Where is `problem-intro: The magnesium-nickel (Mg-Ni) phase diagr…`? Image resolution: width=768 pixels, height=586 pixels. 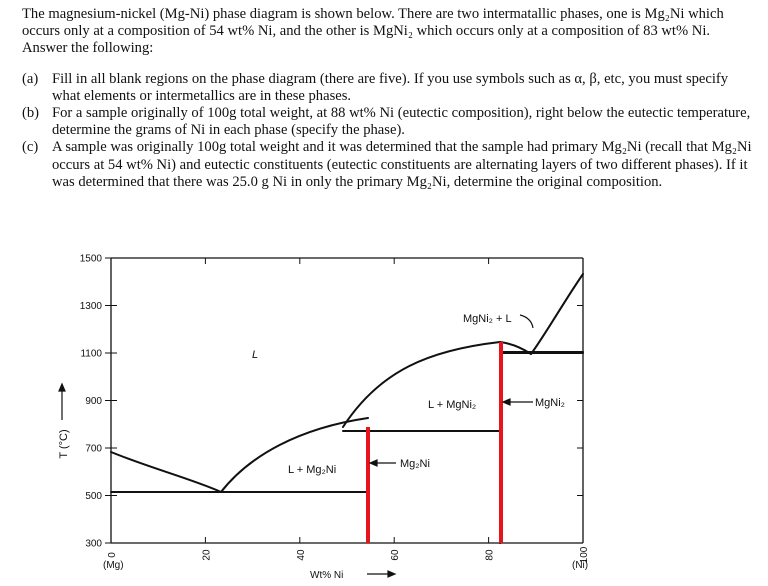 problem-intro: The magnesium-nickel (Mg-Ni) phase diagr… is located at coordinates (373, 31).